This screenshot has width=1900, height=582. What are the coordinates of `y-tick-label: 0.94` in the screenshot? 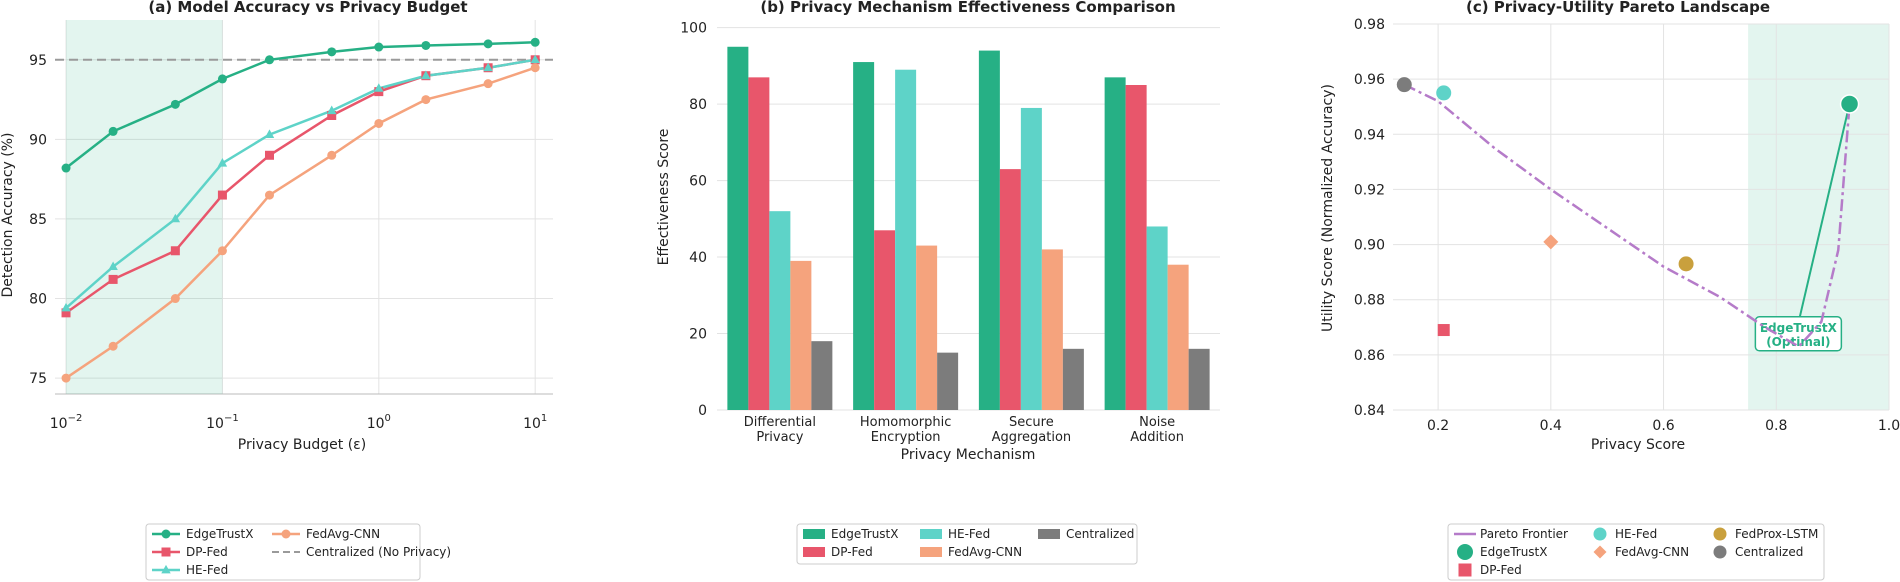 It's located at (1369, 135).